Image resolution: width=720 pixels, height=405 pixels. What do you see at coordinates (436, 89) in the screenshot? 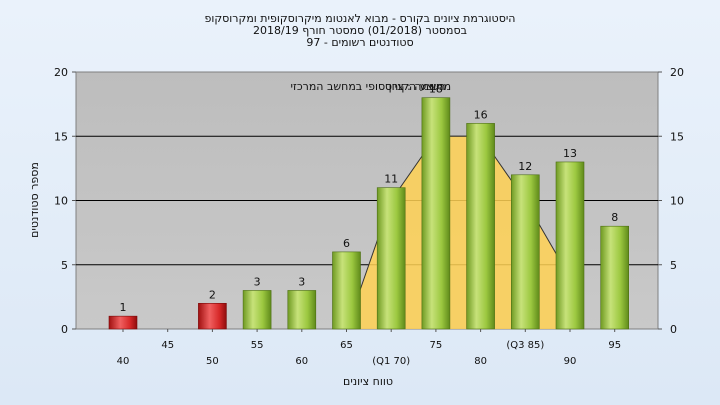
I see `value-label-75: 18` at bounding box center [436, 89].